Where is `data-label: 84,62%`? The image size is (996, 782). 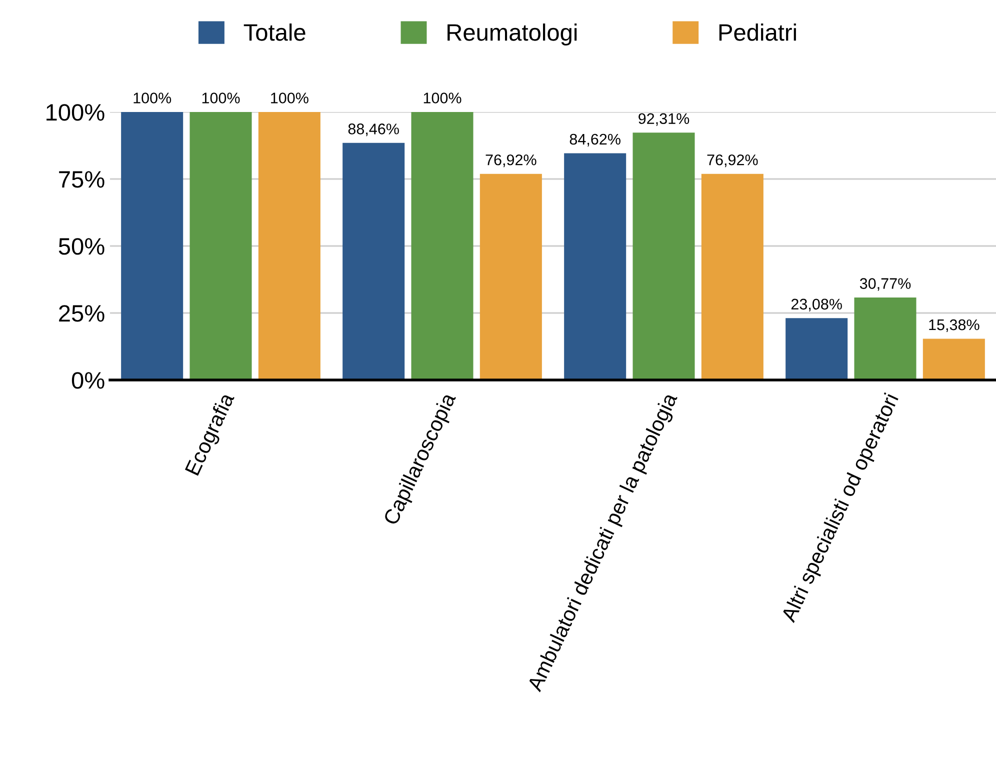
data-label: 84,62% is located at coordinates (595, 140).